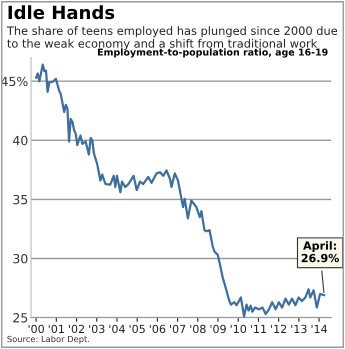  Describe the element at coordinates (20, 318) in the screenshot. I see `y-tick-label: 25` at that location.